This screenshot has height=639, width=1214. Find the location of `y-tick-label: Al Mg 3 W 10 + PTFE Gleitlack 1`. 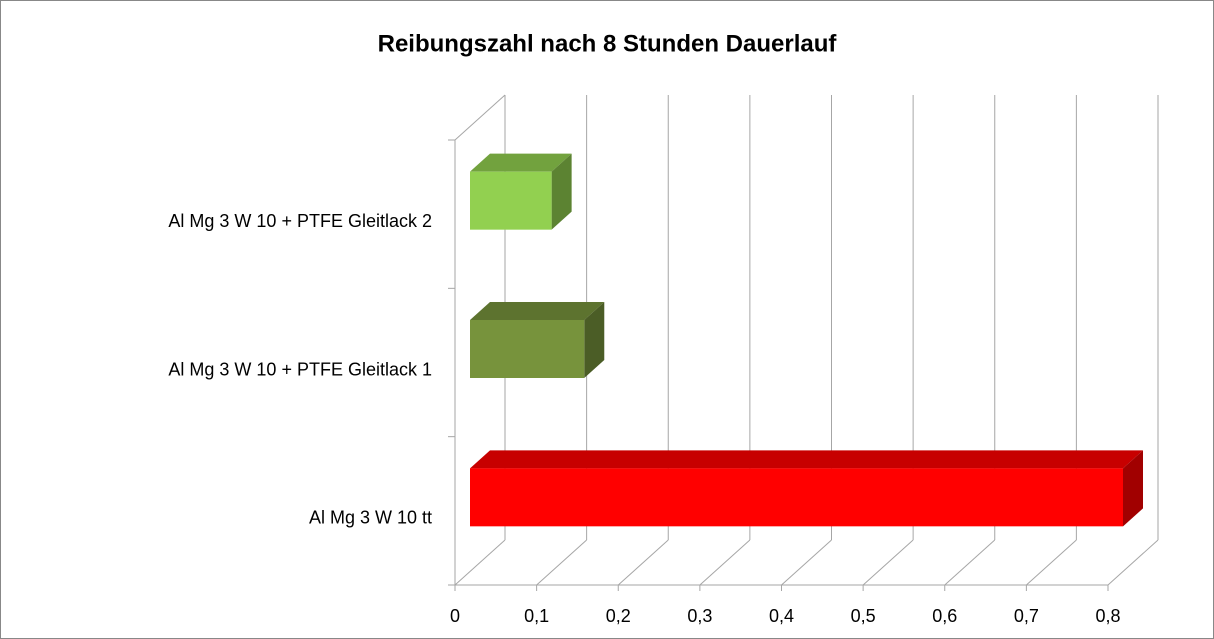

y-tick-label: Al Mg 3 W 10 + PTFE Gleitlack 1 is located at coordinates (300, 369).